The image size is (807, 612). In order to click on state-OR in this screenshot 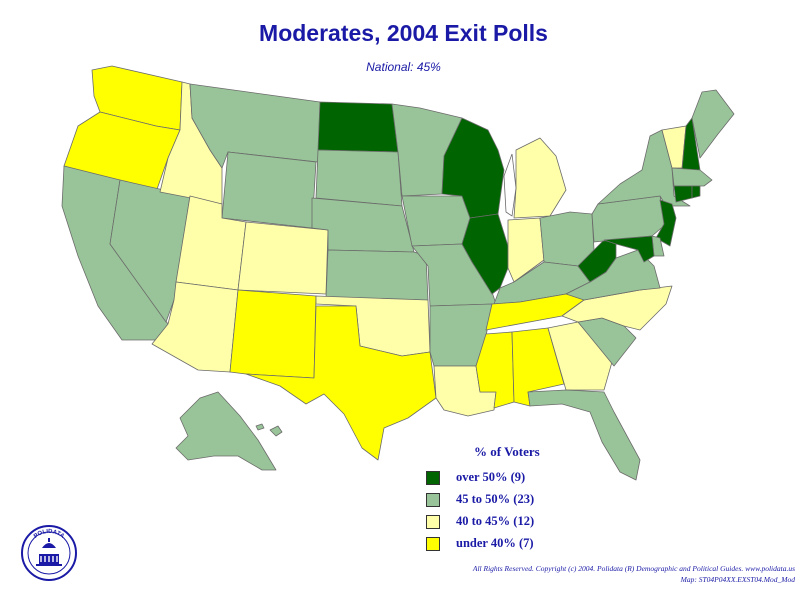, I will do `click(122, 152)`.